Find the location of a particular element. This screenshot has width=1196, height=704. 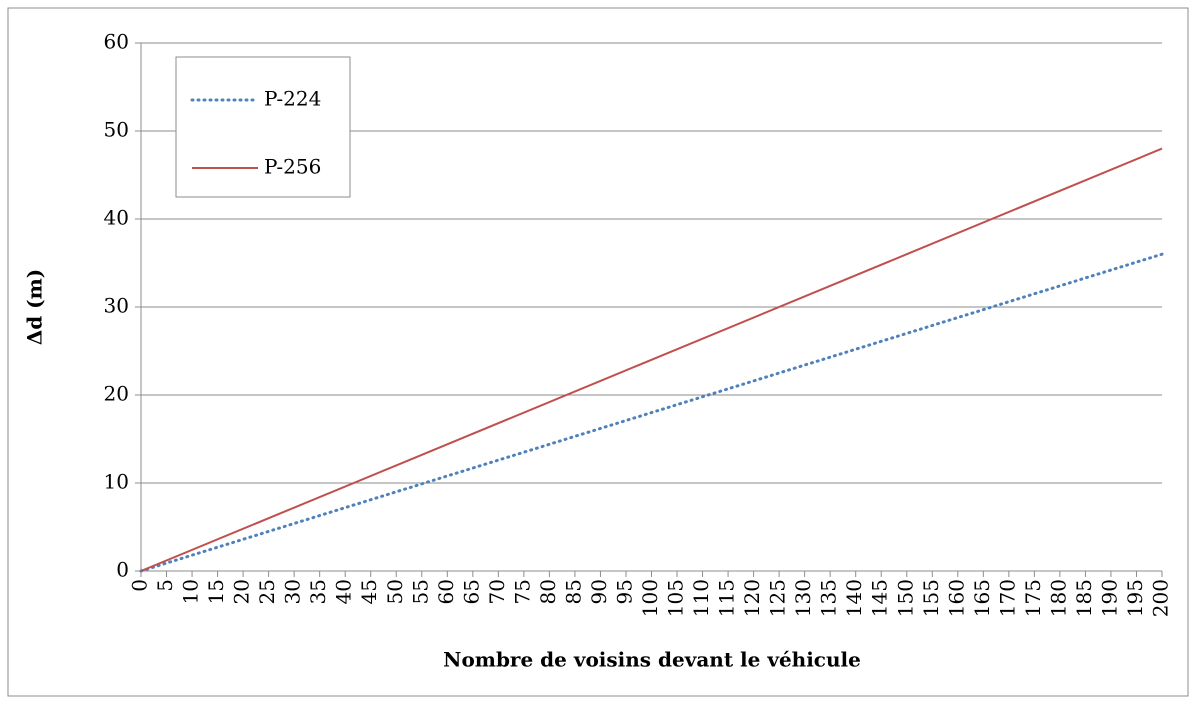

x-tick-label: 5 is located at coordinates (165, 585).